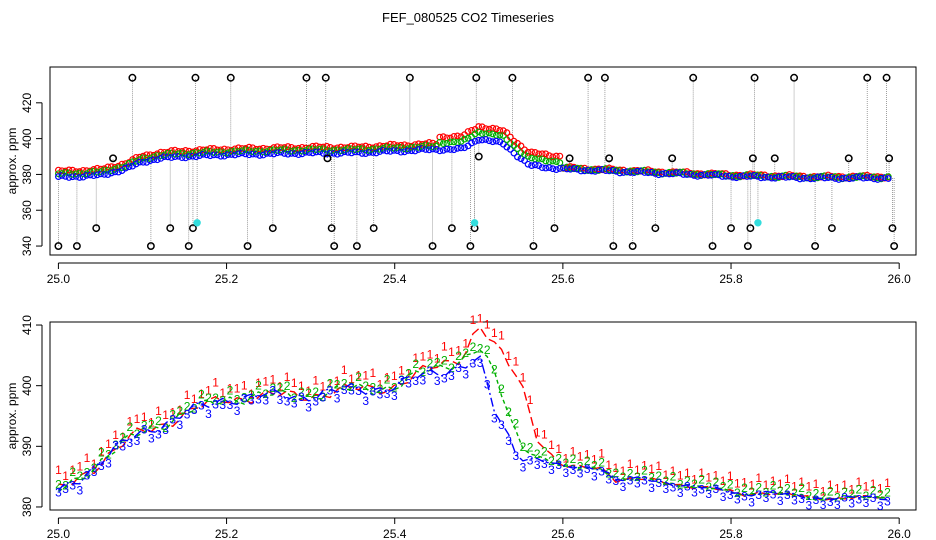  Describe the element at coordinates (27, 325) in the screenshot. I see `bottom-y-tick-label: 410` at that location.